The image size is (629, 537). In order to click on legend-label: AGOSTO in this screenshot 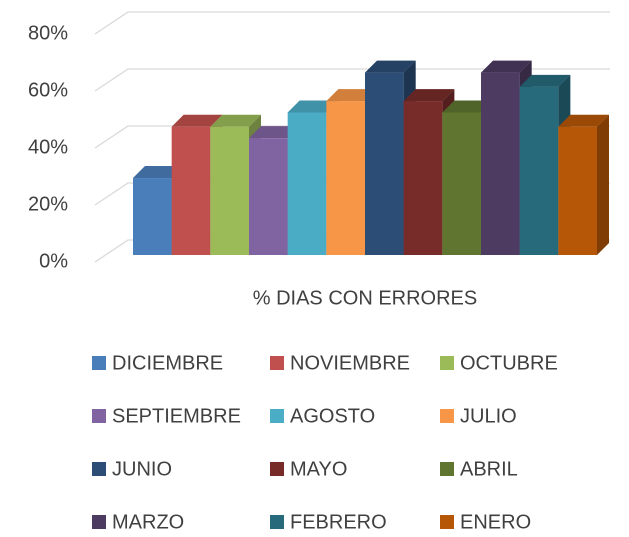, I will do `click(332, 416)`.